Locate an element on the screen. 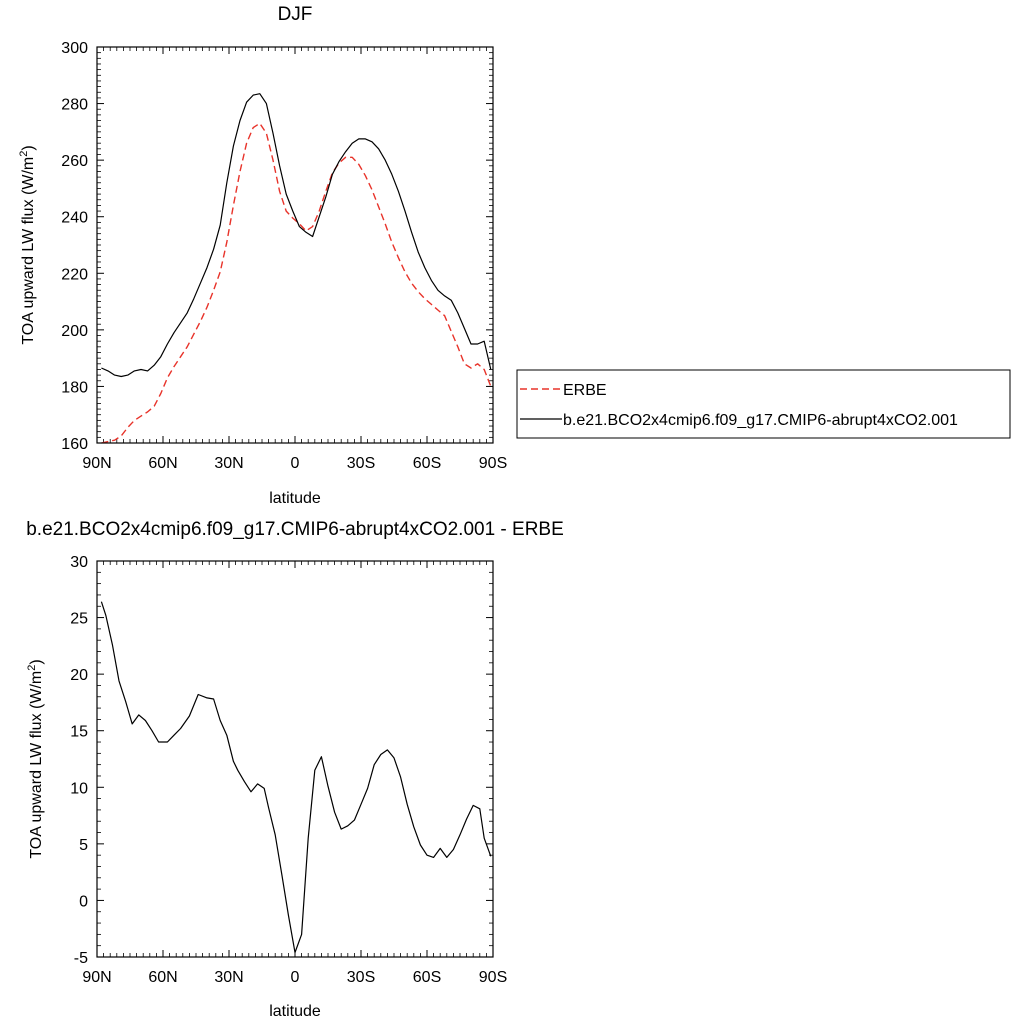 The width and height of the screenshot is (1024, 1024). chart-2-x-tick-label: 60N is located at coordinates (162, 977).